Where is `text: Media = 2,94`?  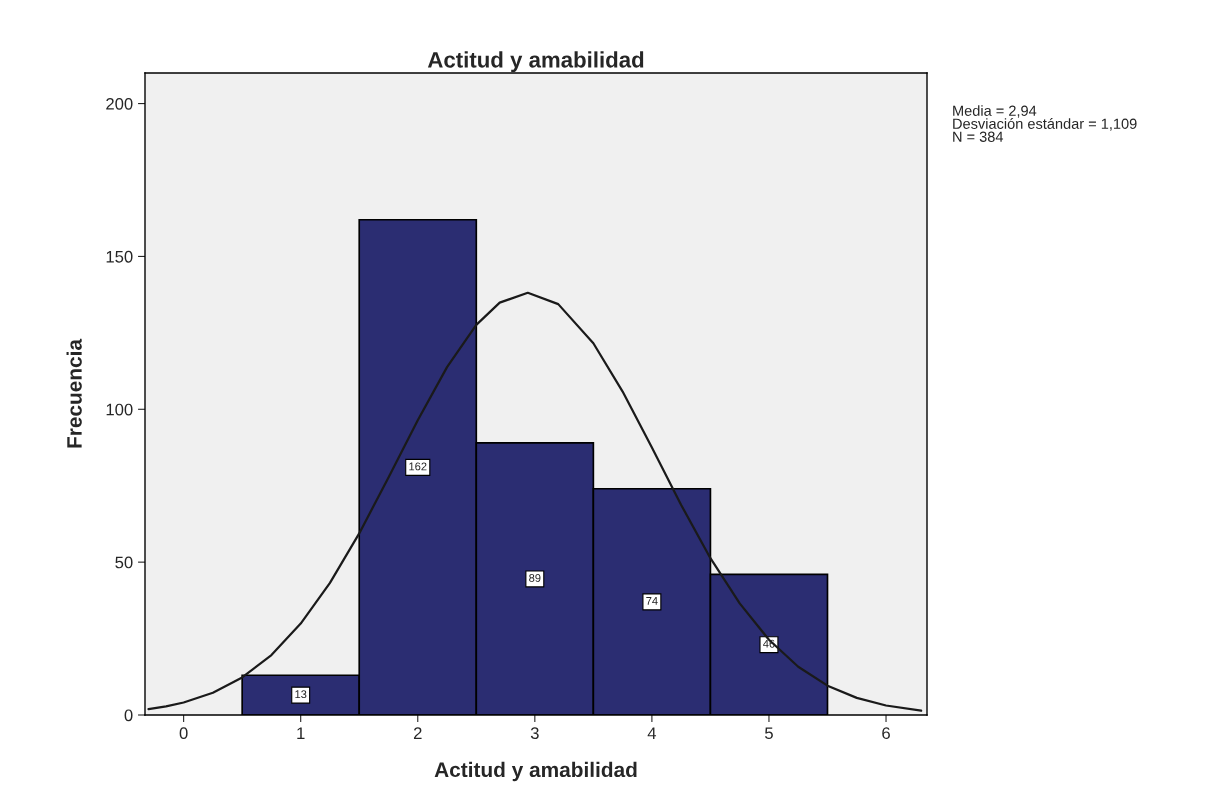
text: Media = 2,94 is located at coordinates (995, 111).